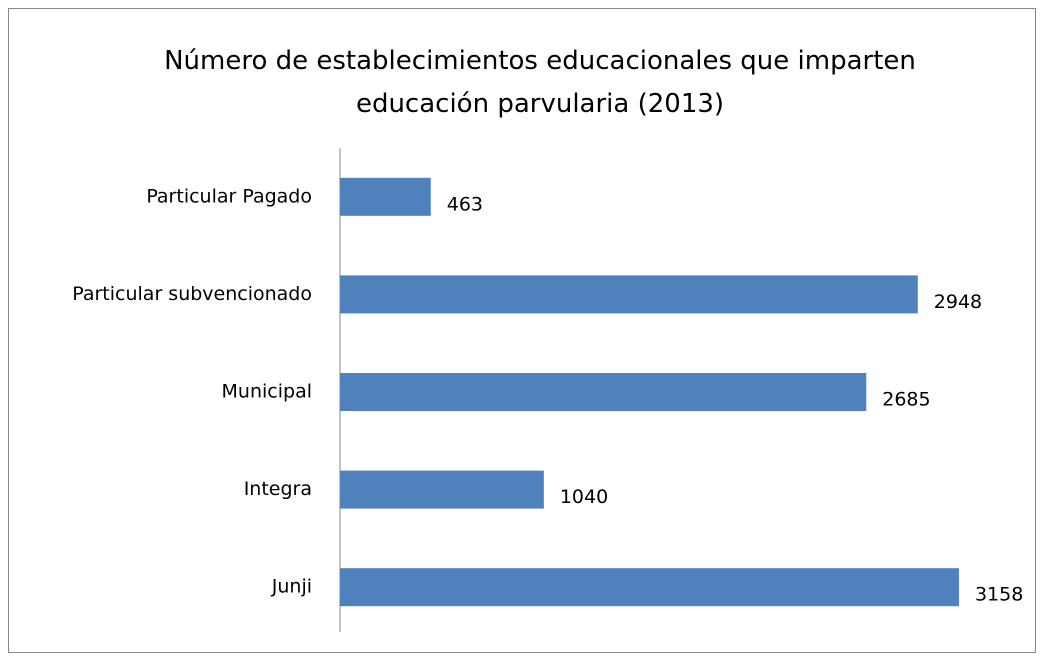 The width and height of the screenshot is (1044, 661). Describe the element at coordinates (229, 196) in the screenshot. I see `y-tick-label: Particular Pagado` at that location.